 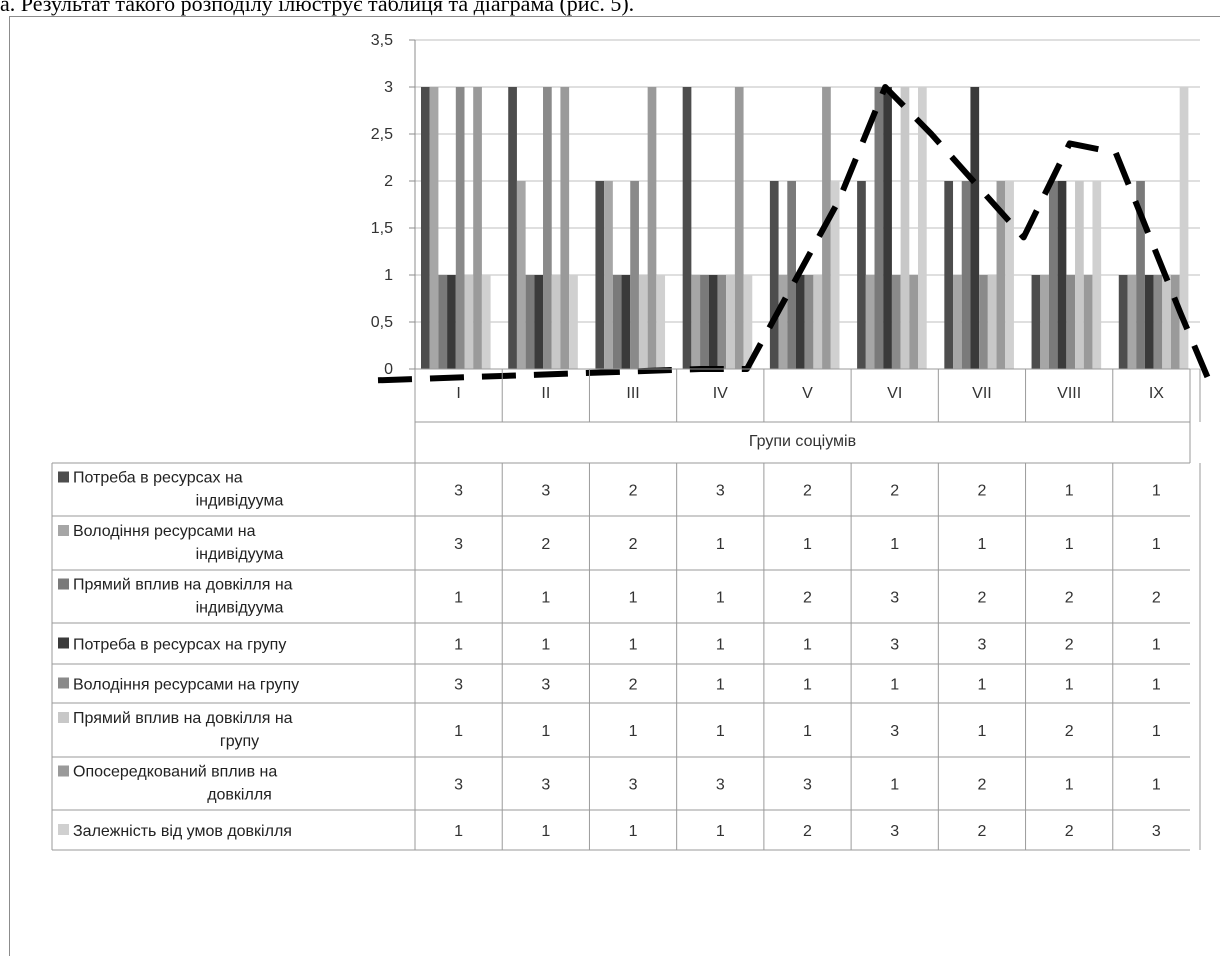 What do you see at coordinates (458, 393) in the screenshot?
I see `x-tick-label: I` at bounding box center [458, 393].